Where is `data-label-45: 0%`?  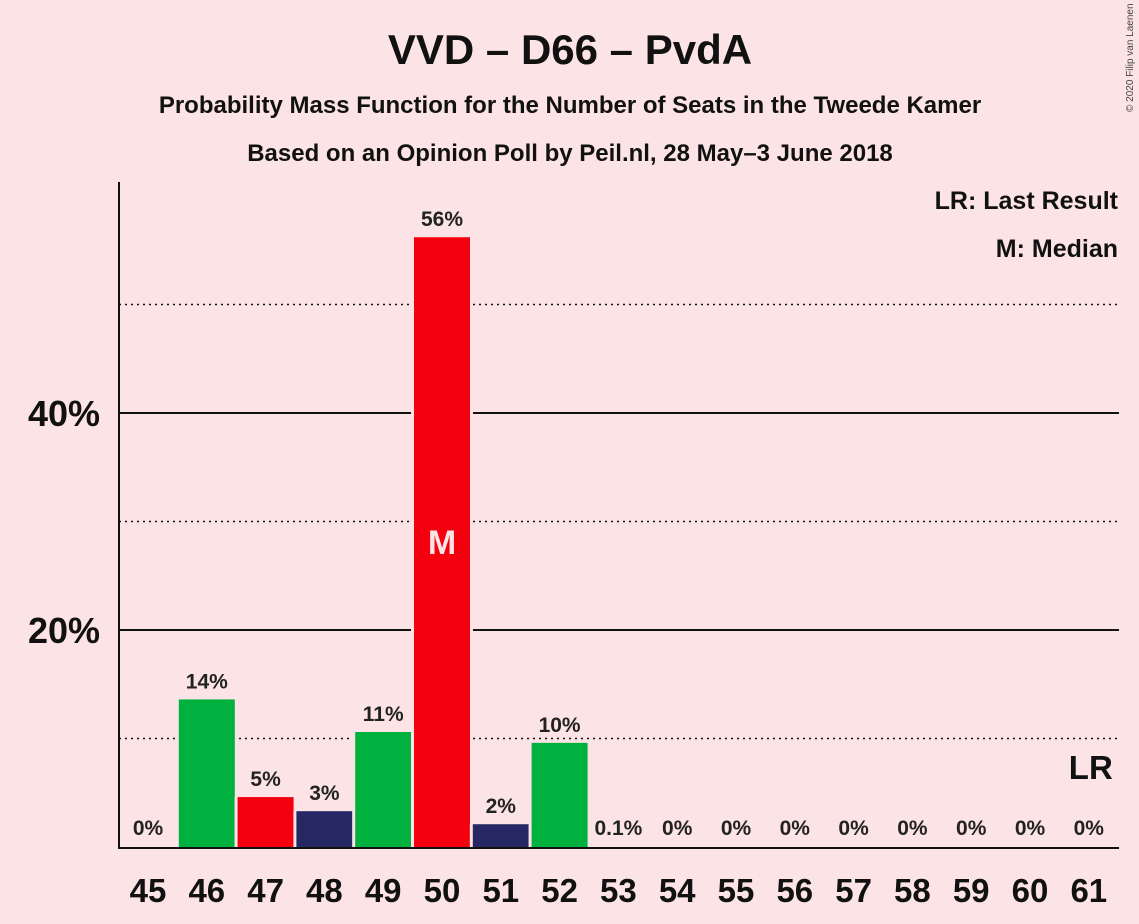 data-label-45: 0% is located at coordinates (148, 828).